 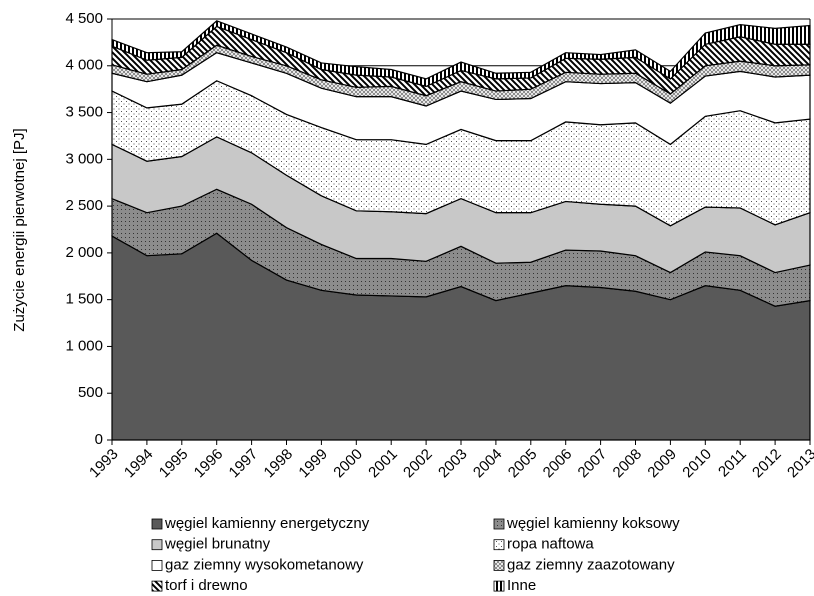 What do you see at coordinates (84, 65) in the screenshot?
I see `y-tick-label: 4 000` at bounding box center [84, 65].